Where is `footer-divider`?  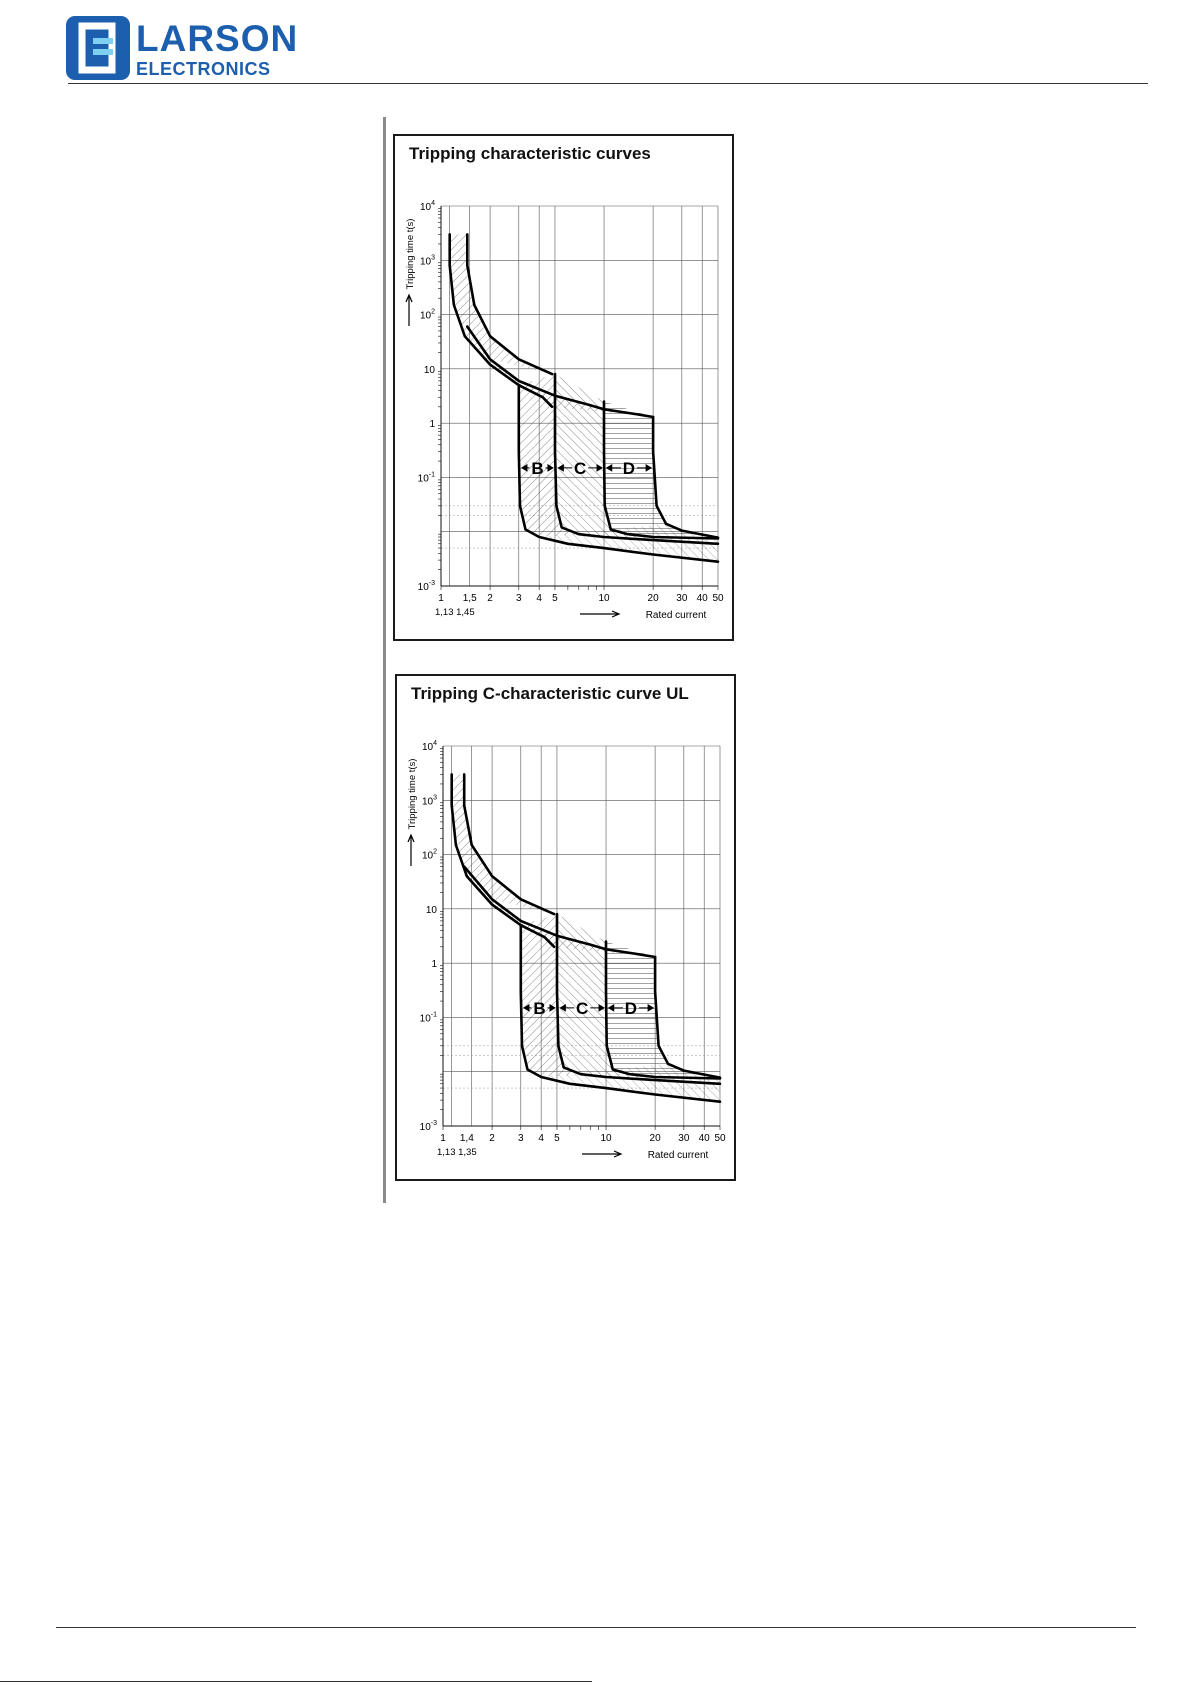 footer-divider is located at coordinates (596, 1627).